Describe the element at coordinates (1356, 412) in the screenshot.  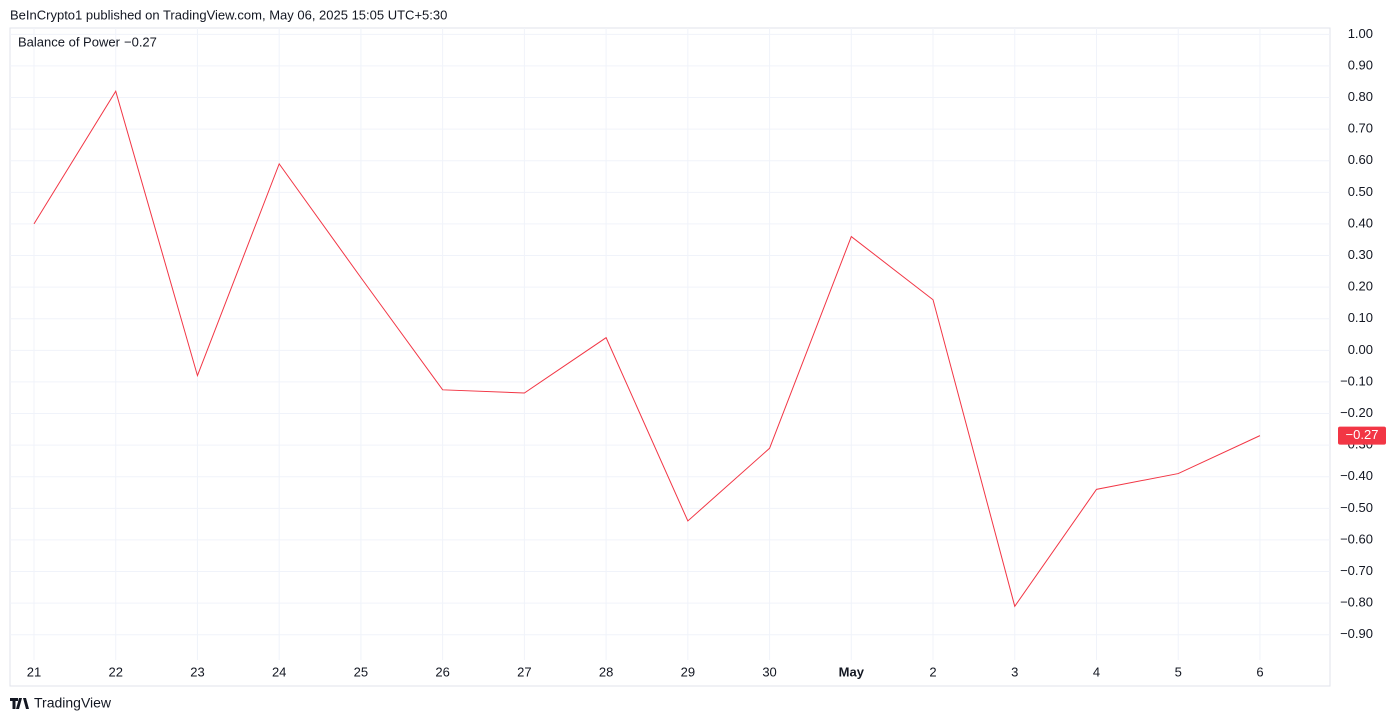
I see `y-tick-label: −0.20` at that location.